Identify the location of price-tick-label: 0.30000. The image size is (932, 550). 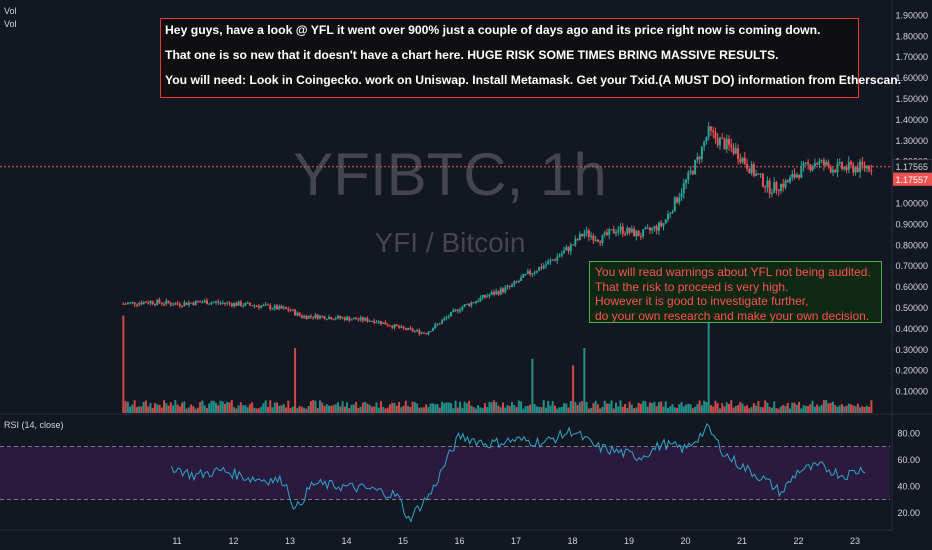
(911, 350).